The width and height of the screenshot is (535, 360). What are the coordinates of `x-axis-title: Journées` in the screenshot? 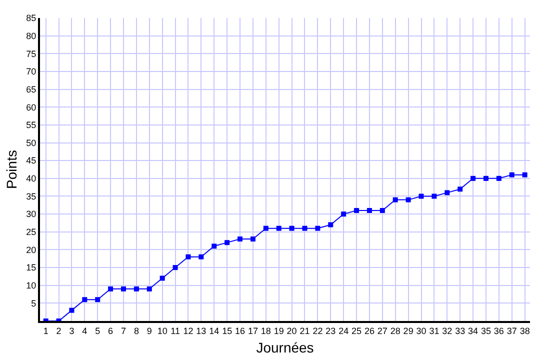 It's located at (285, 348).